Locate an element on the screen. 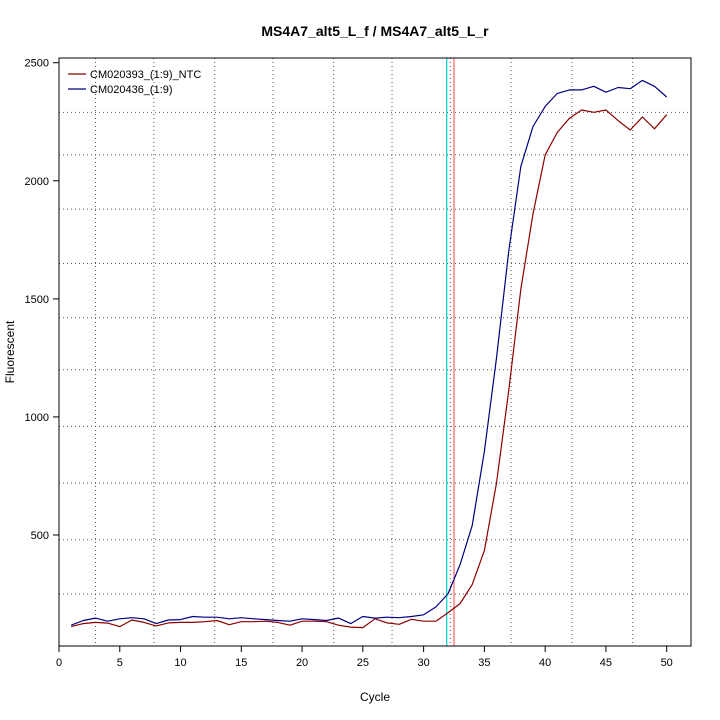 This screenshot has width=720, height=720. x-tick-label: 25 is located at coordinates (363, 663).